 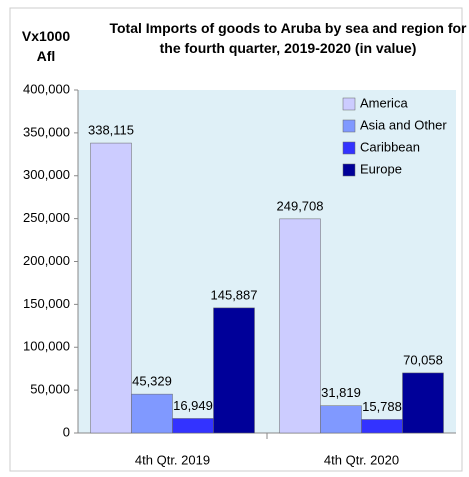 What do you see at coordinates (172, 459) in the screenshot?
I see `x-tick-label: 4th Qtr. 2019` at bounding box center [172, 459].